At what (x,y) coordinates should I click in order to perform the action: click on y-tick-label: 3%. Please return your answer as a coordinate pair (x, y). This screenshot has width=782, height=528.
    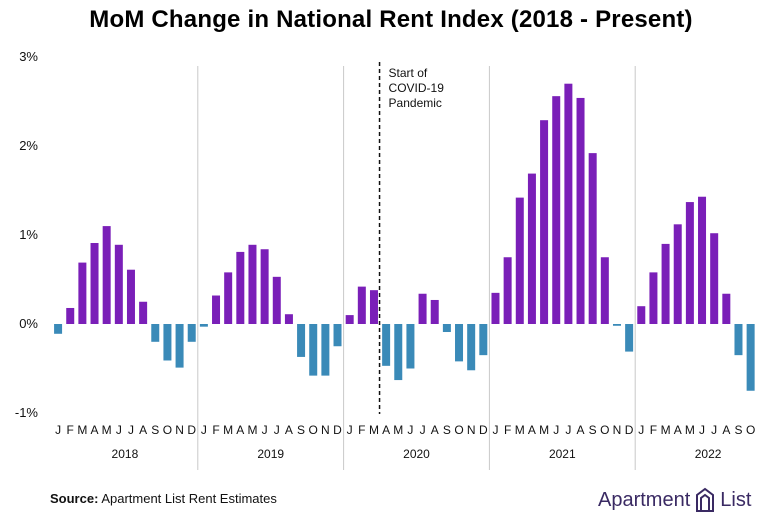
    Looking at the image, I should click on (28, 56).